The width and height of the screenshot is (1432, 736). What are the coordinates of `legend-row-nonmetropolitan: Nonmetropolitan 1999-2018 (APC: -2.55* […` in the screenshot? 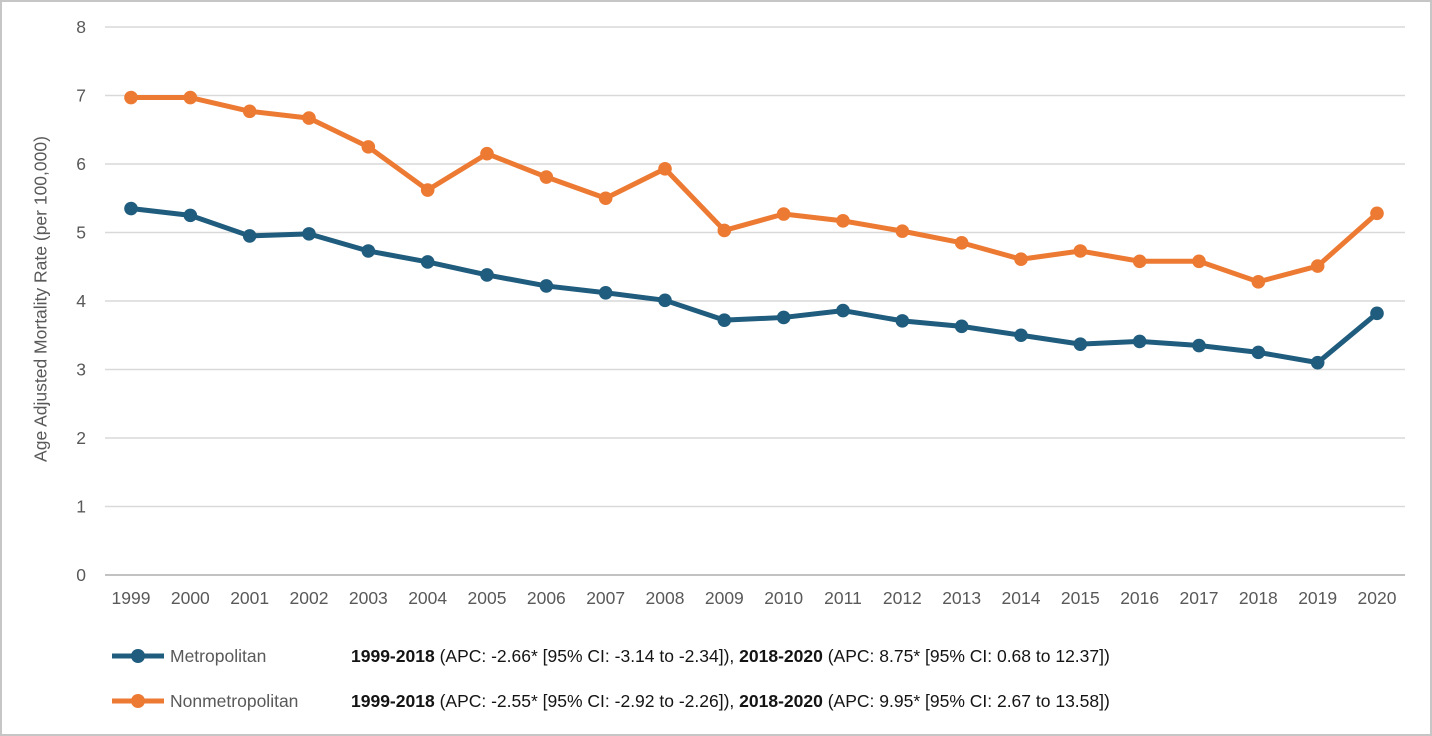 It's located at (610, 701).